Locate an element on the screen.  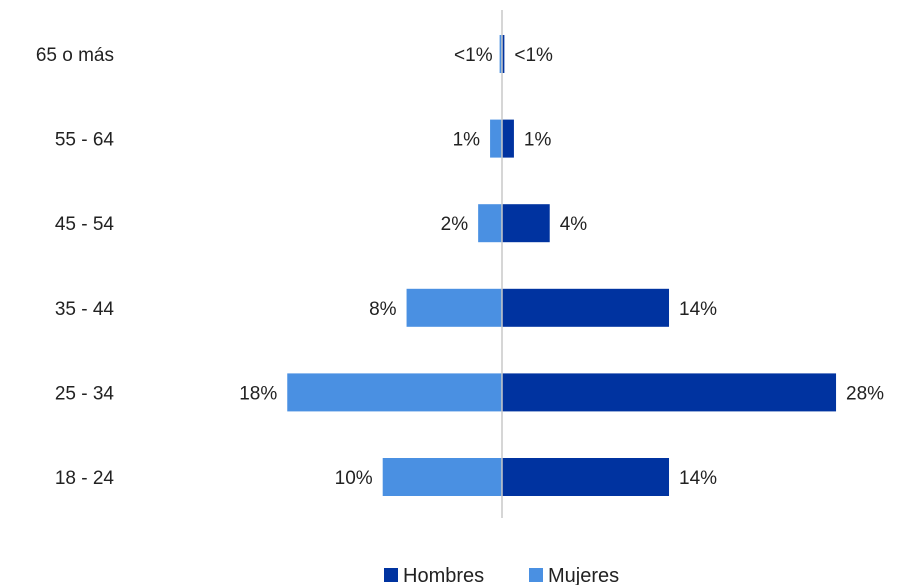
value-label-mujeres: <1% is located at coordinates (473, 55).